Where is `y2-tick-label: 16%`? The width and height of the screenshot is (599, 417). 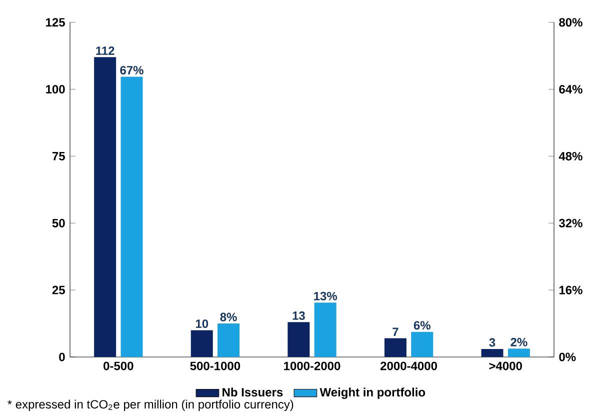 y2-tick-label: 16% is located at coordinates (570, 290).